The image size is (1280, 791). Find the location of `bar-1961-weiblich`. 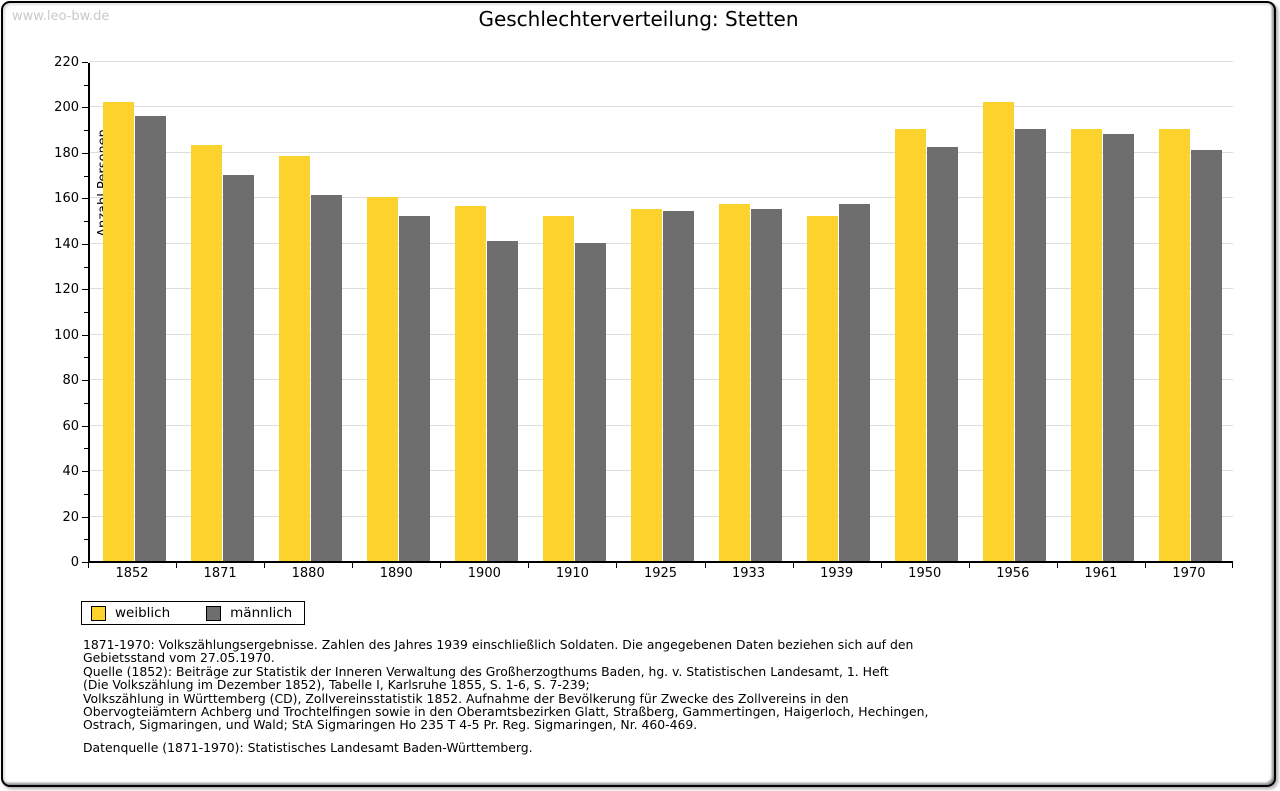

bar-1961-weiblich is located at coordinates (1087, 345).